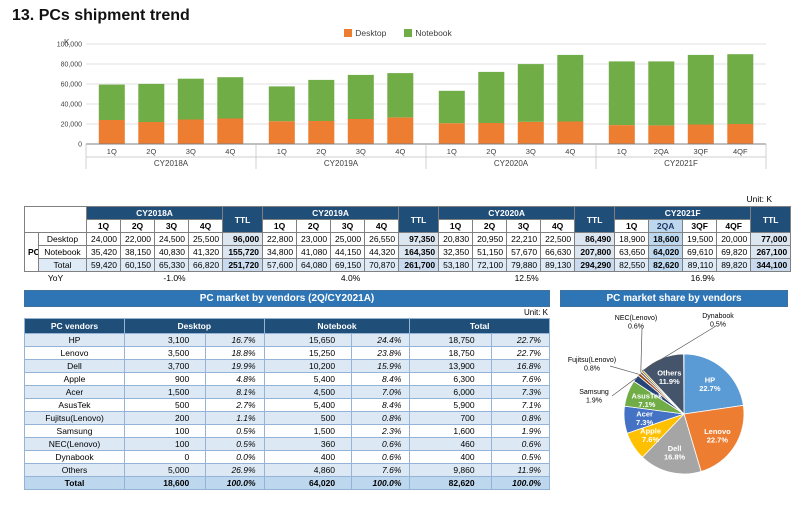 The height and width of the screenshot is (520, 800). I want to click on pie-pct-asustek: 7.1%, so click(646, 404).